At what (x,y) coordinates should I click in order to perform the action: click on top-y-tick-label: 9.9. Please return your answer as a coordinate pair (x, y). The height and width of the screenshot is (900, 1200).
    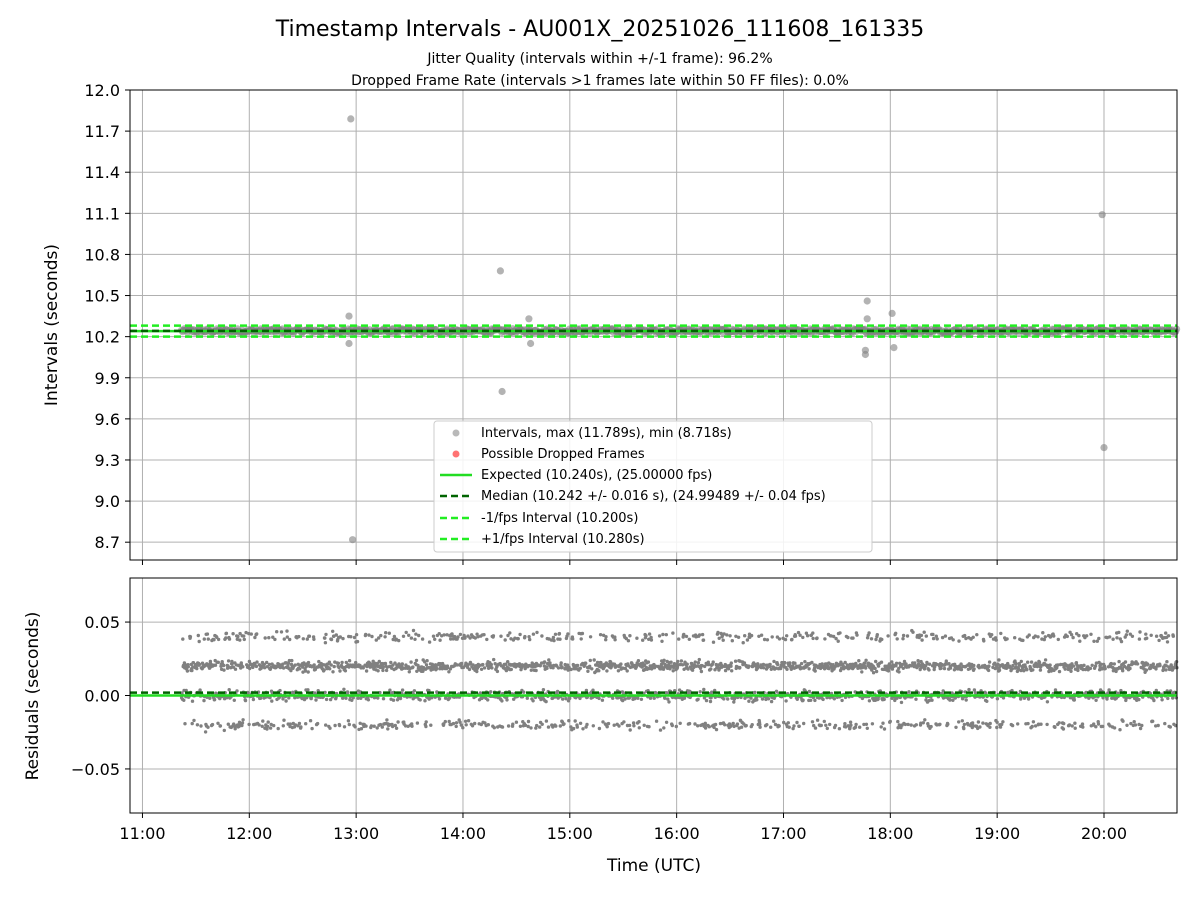
    Looking at the image, I should click on (107, 378).